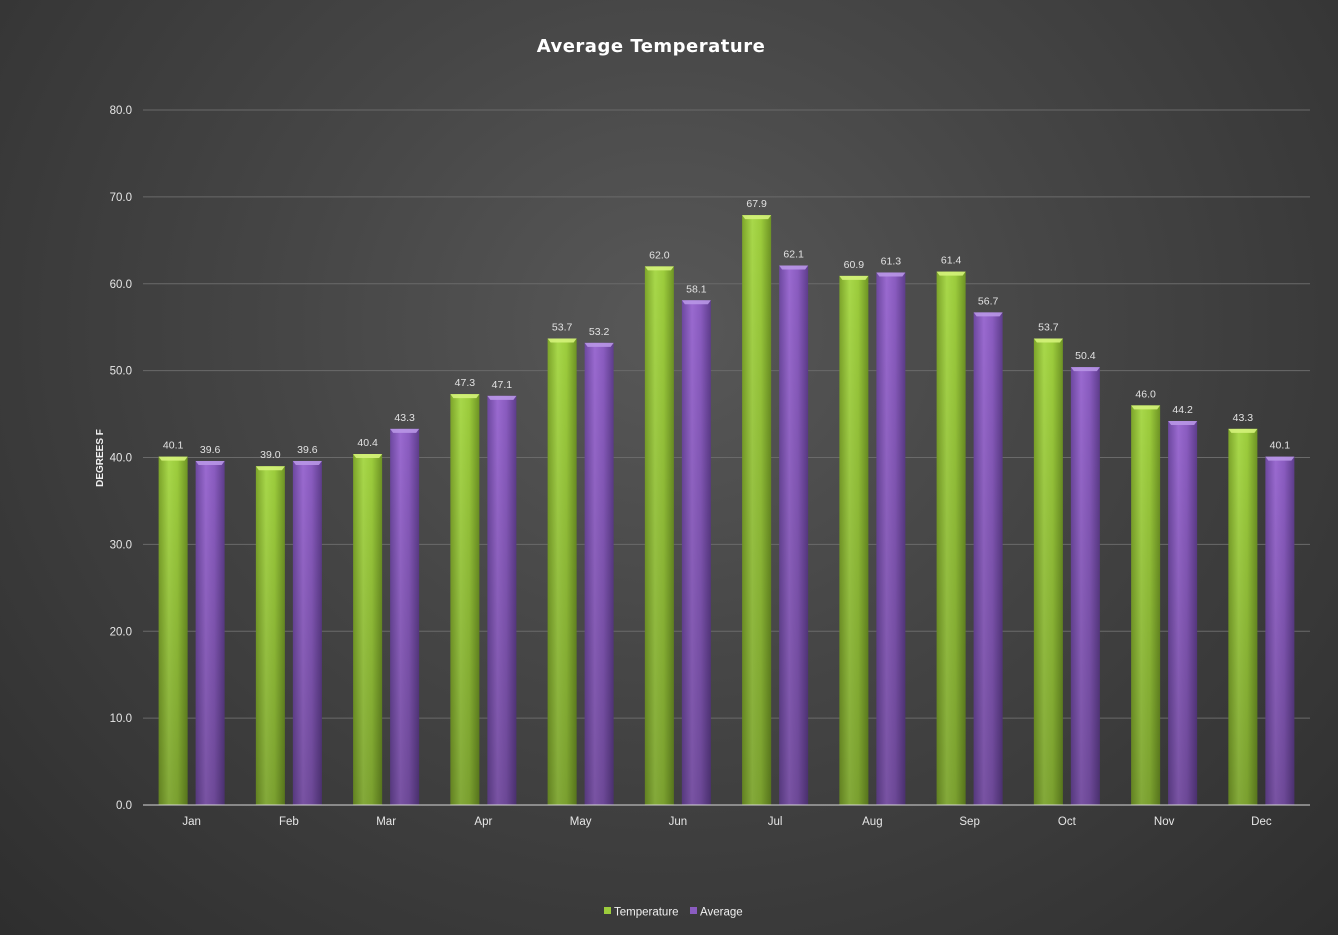 This screenshot has width=1338, height=935. Describe the element at coordinates (1182, 410) in the screenshot. I see `data-label: 44.2` at that location.